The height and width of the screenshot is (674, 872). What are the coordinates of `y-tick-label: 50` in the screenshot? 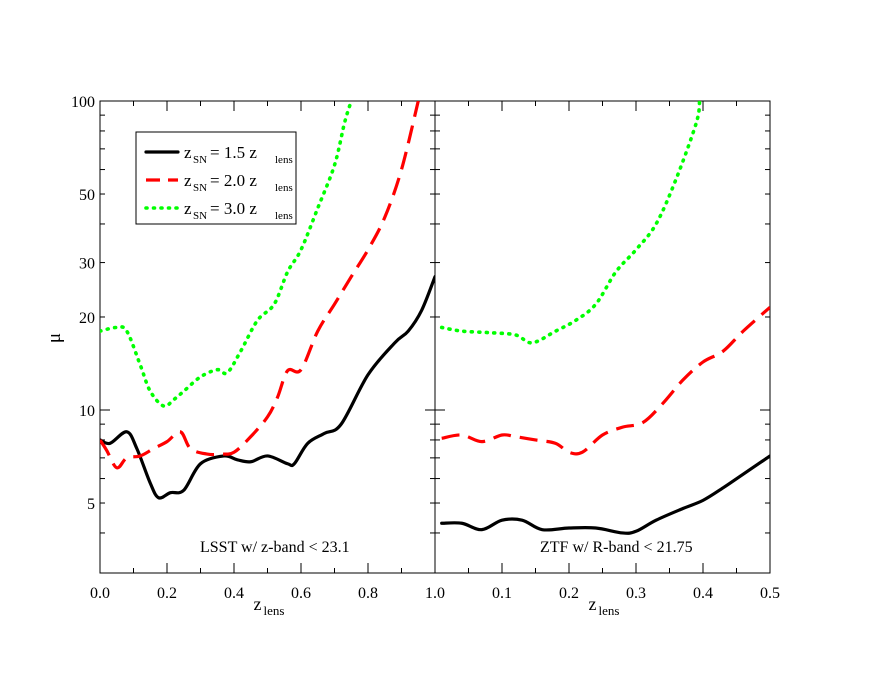 It's located at (87, 195).